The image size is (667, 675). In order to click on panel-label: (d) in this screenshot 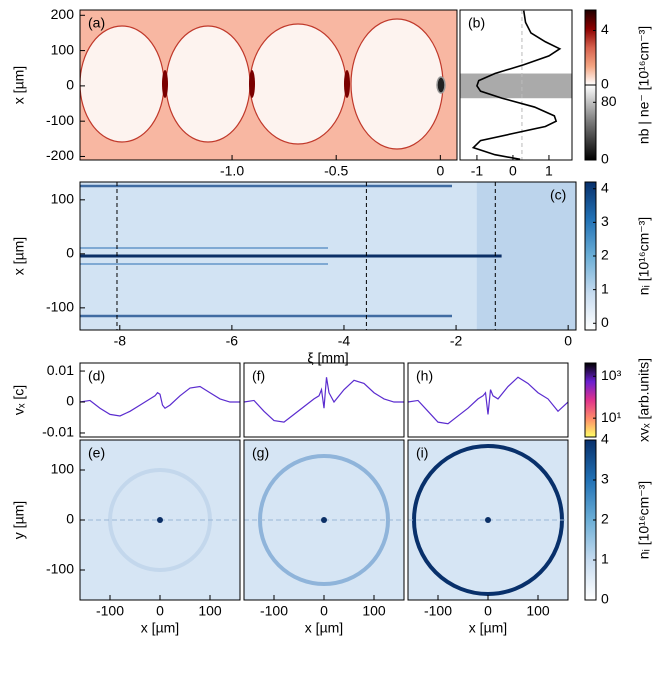, I will do `click(96, 376)`.